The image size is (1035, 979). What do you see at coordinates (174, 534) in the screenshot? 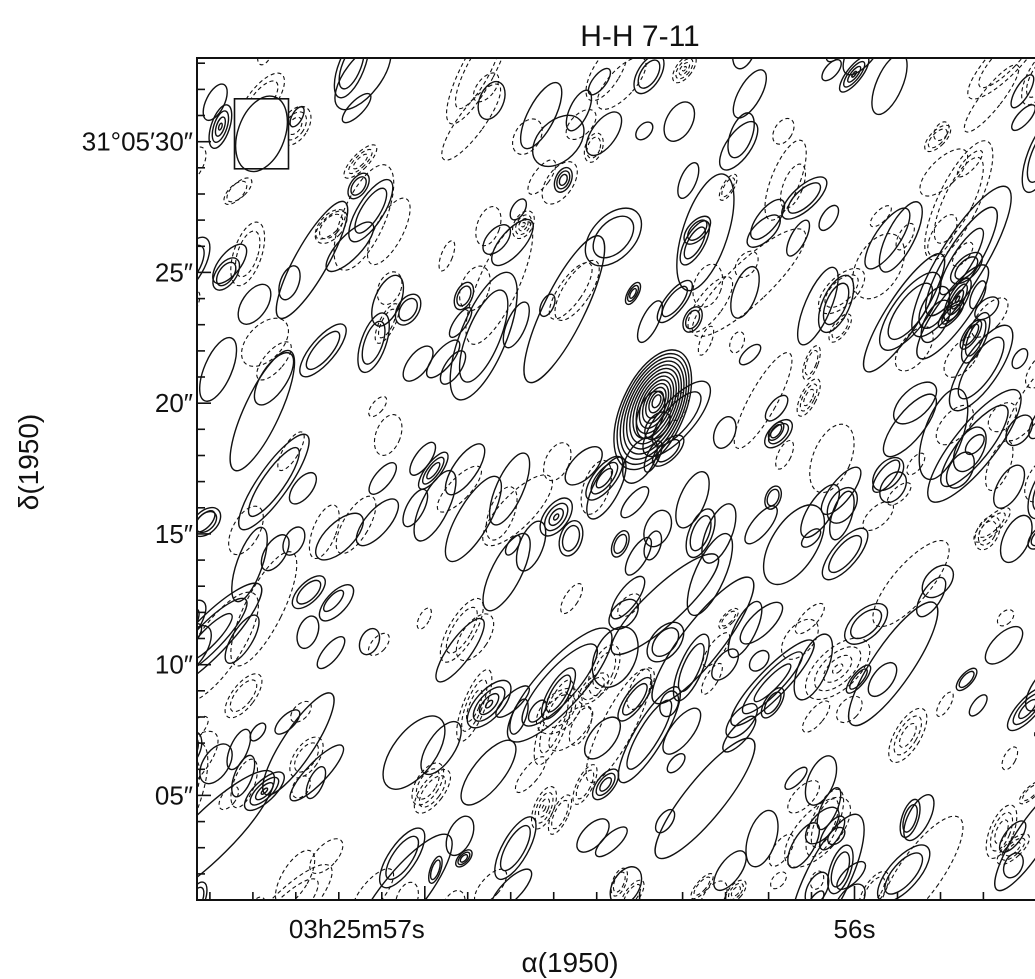
I see `y-tick-label: 15″` at bounding box center [174, 534].